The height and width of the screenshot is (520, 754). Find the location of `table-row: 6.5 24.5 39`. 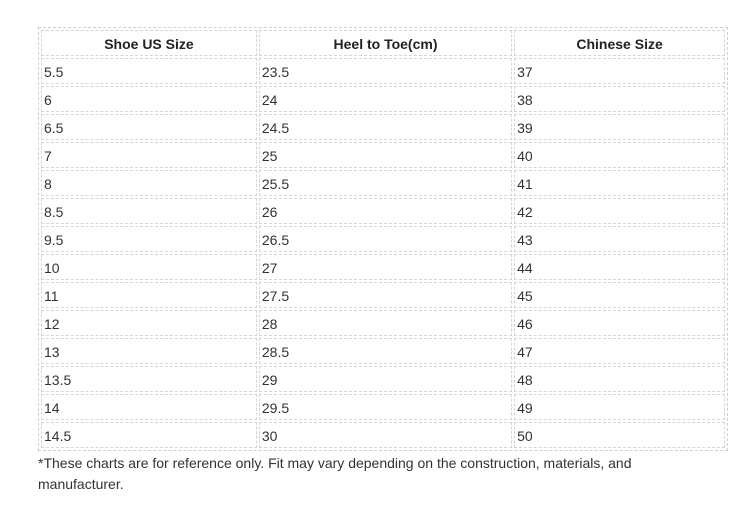

table-row: 6.5 24.5 39 is located at coordinates (383, 127).